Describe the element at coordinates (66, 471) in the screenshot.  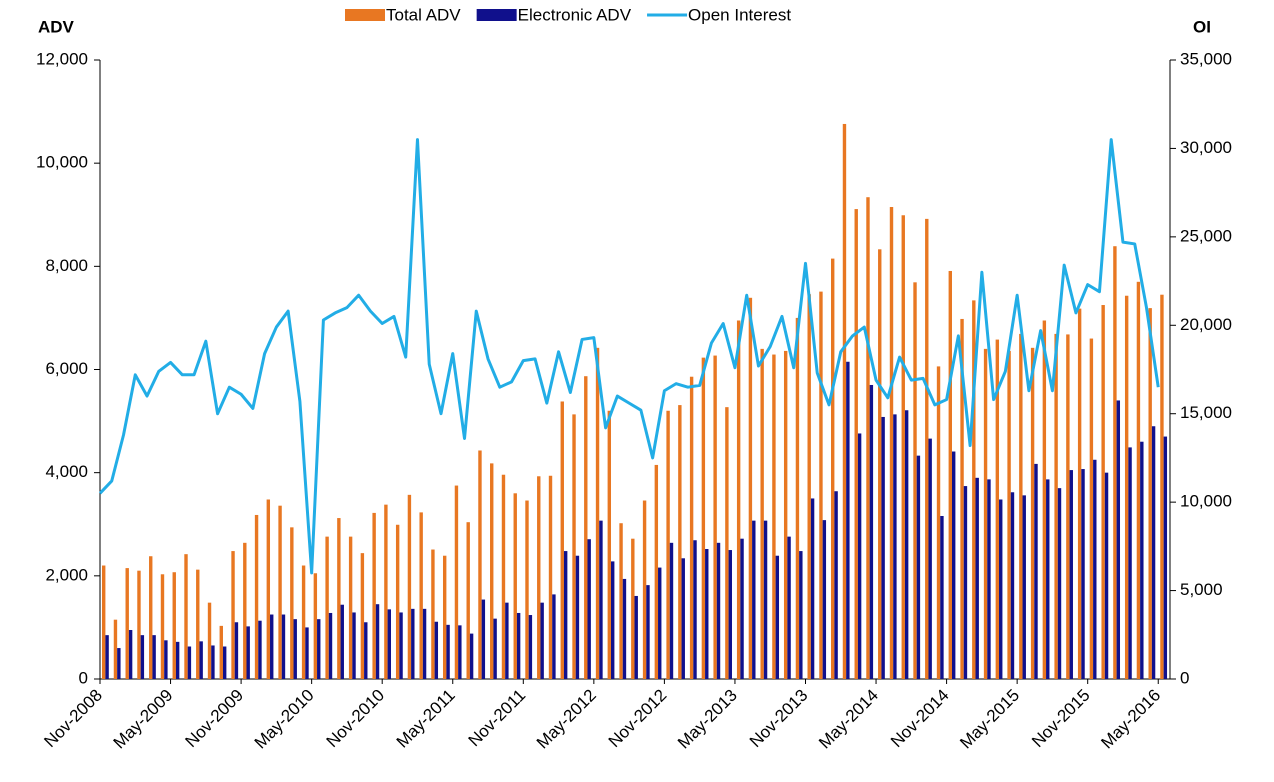
I see `y-tick-label: 4,000` at that location.